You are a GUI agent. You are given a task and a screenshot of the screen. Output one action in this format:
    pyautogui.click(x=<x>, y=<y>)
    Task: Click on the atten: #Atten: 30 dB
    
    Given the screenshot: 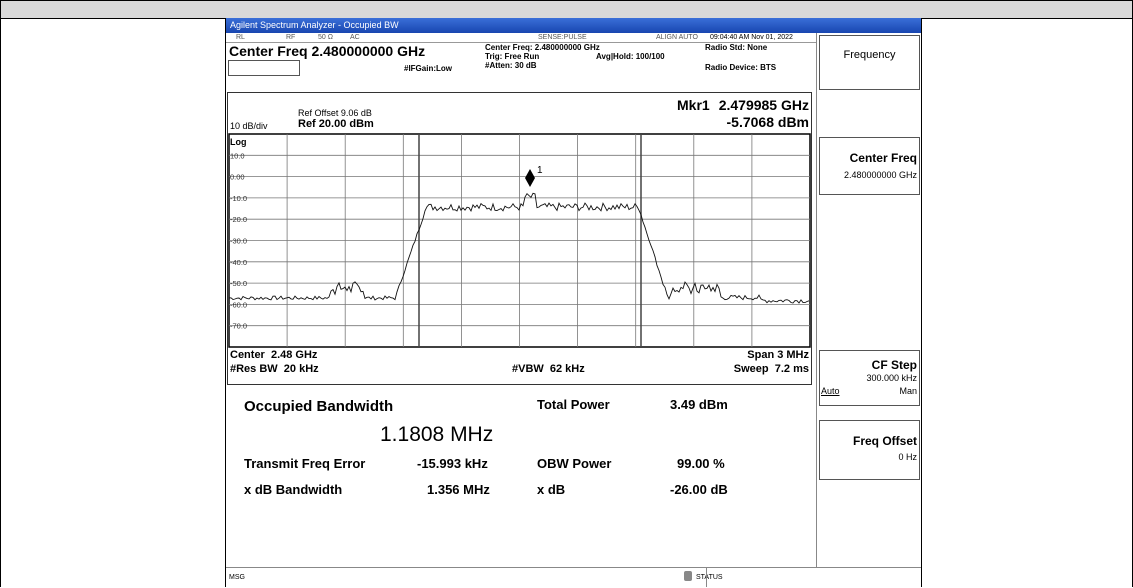 What is the action you would take?
    pyautogui.click(x=511, y=65)
    